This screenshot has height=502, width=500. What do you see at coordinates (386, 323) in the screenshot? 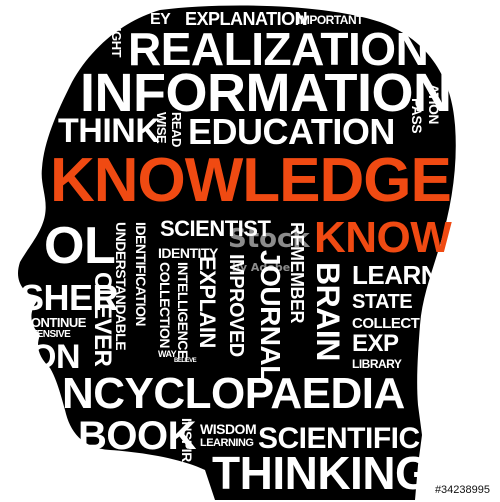
I see `word-collect: COLLECT` at bounding box center [386, 323].